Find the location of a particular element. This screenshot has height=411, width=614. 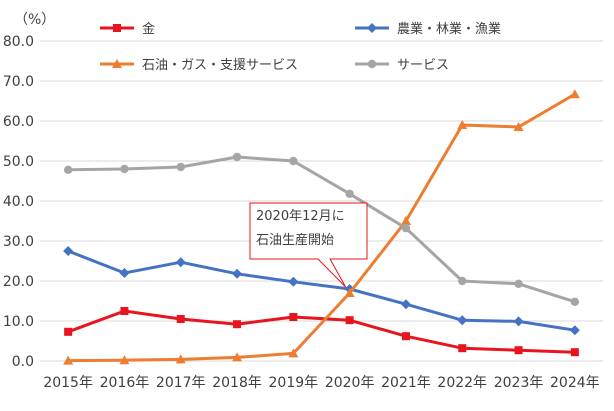

x-tick-label: 2020年 is located at coordinates (350, 383).